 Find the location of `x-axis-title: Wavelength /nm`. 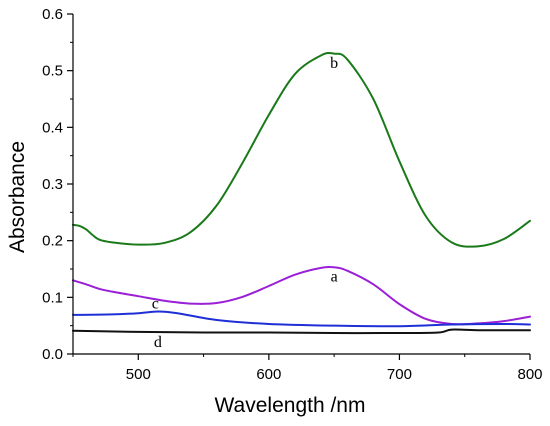

x-axis-title: Wavelength /nm is located at coordinates (290, 405).